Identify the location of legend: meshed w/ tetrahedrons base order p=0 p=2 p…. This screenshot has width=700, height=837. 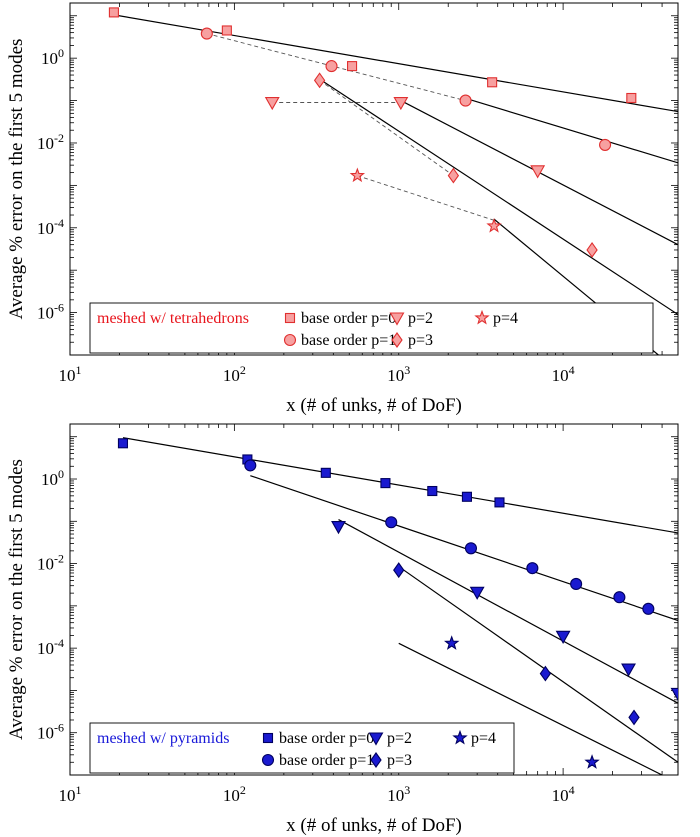
(371, 328).